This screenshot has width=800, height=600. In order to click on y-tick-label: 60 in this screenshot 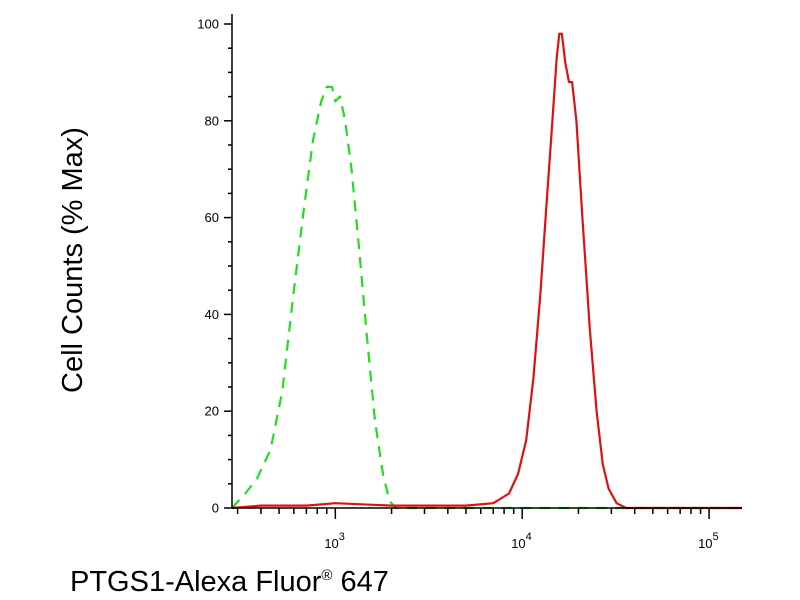, I will do `click(212, 217)`.